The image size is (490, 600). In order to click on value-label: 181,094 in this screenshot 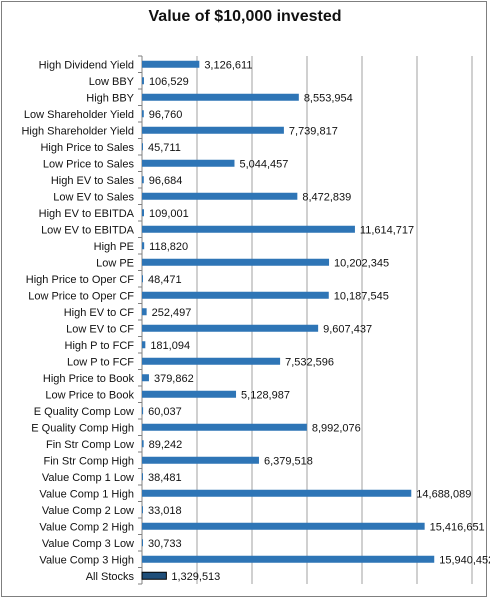, I will do `click(170, 346)`.